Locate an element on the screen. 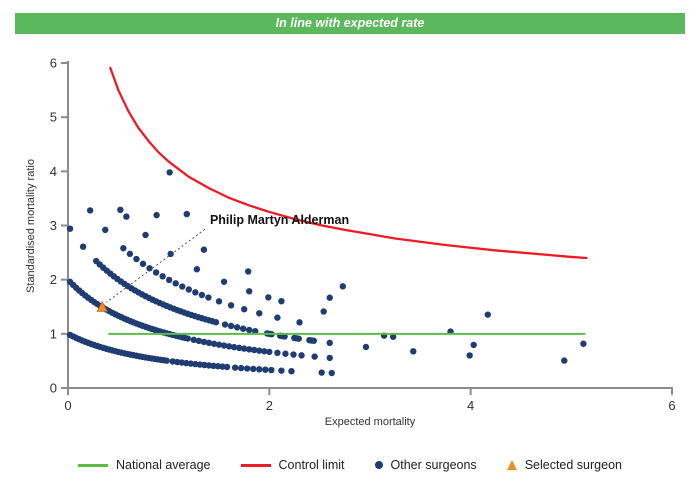 The image size is (700, 500). legend-label: Other surgeons is located at coordinates (433, 465).